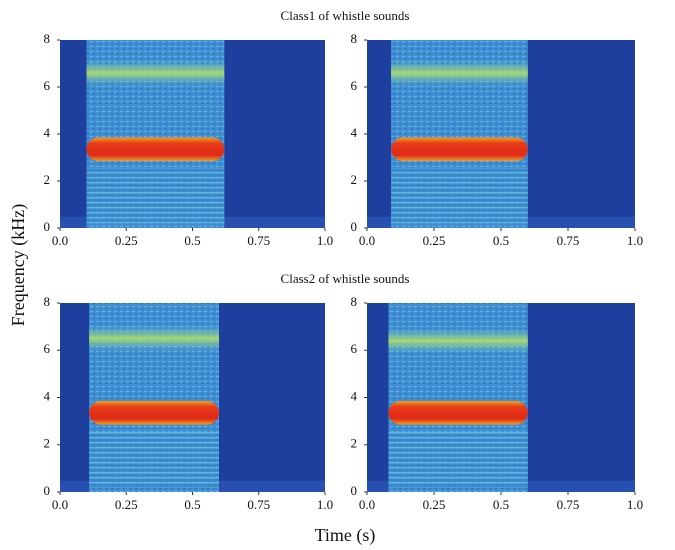  Describe the element at coordinates (18, 265) in the screenshot. I see `y-axis-label: Frequency (kHz)` at that location.